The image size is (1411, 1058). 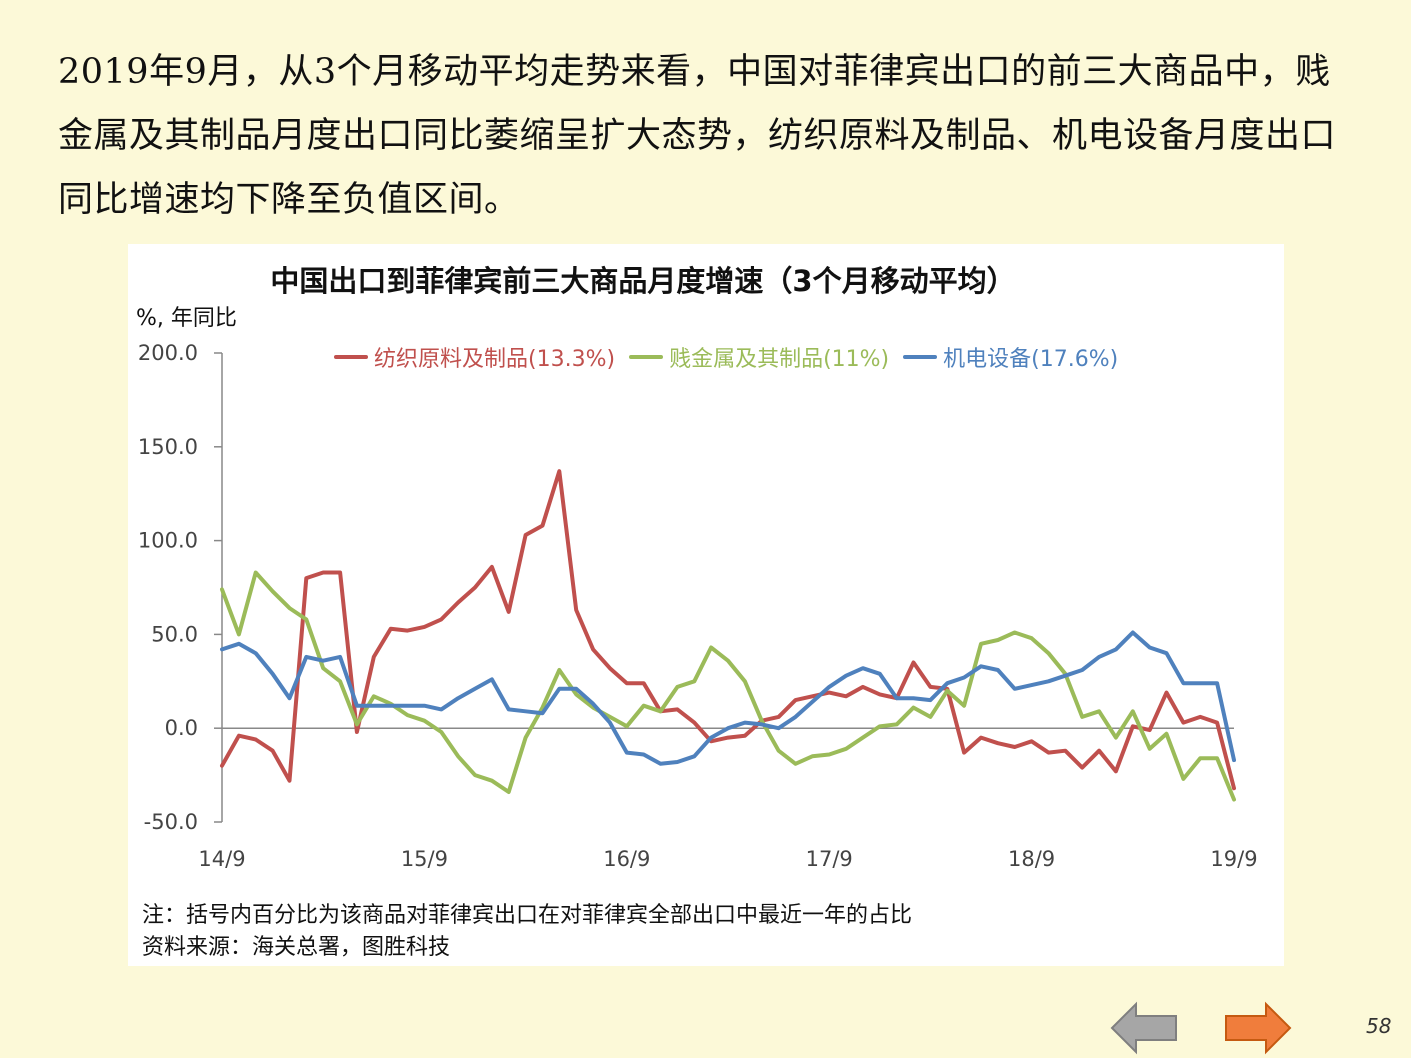 I want to click on legend-item-machinery: 机电设备(17.6%), so click(x=1010, y=357).